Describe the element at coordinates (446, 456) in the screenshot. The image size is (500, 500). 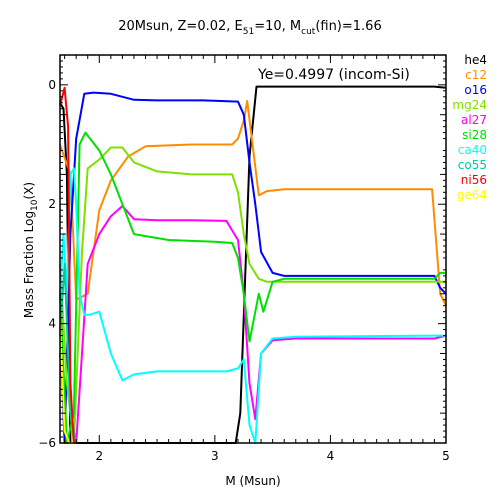
I see `x-tick-label: 5` at that location.